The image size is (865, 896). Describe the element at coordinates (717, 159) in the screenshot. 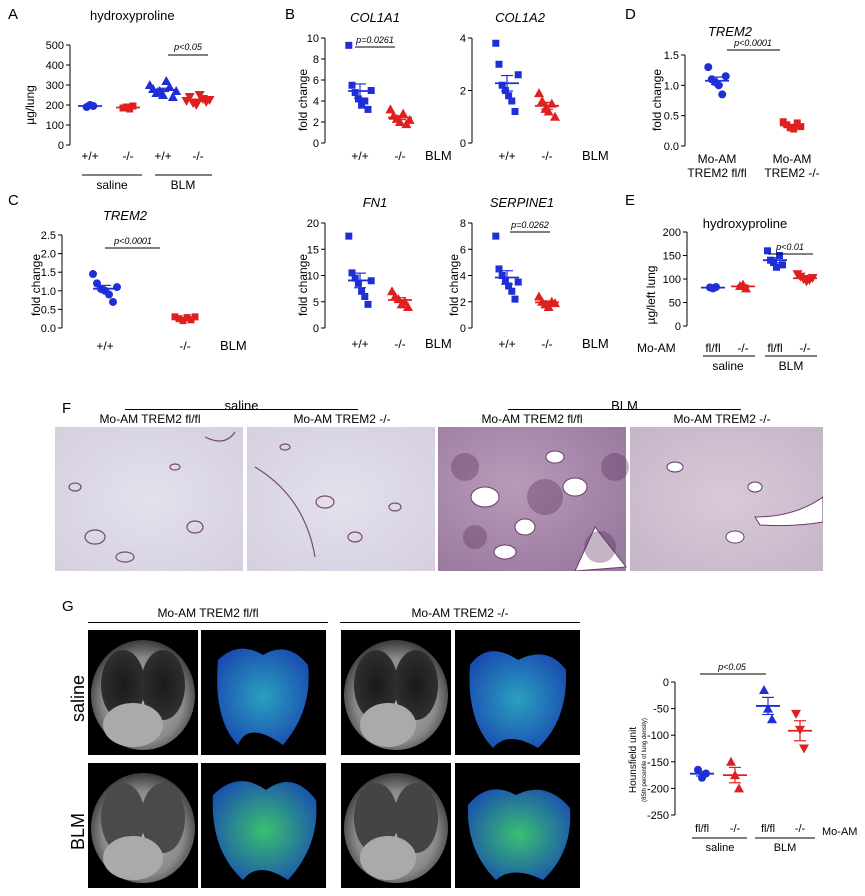

I see `chart-xtick: Mo-AM` at that location.